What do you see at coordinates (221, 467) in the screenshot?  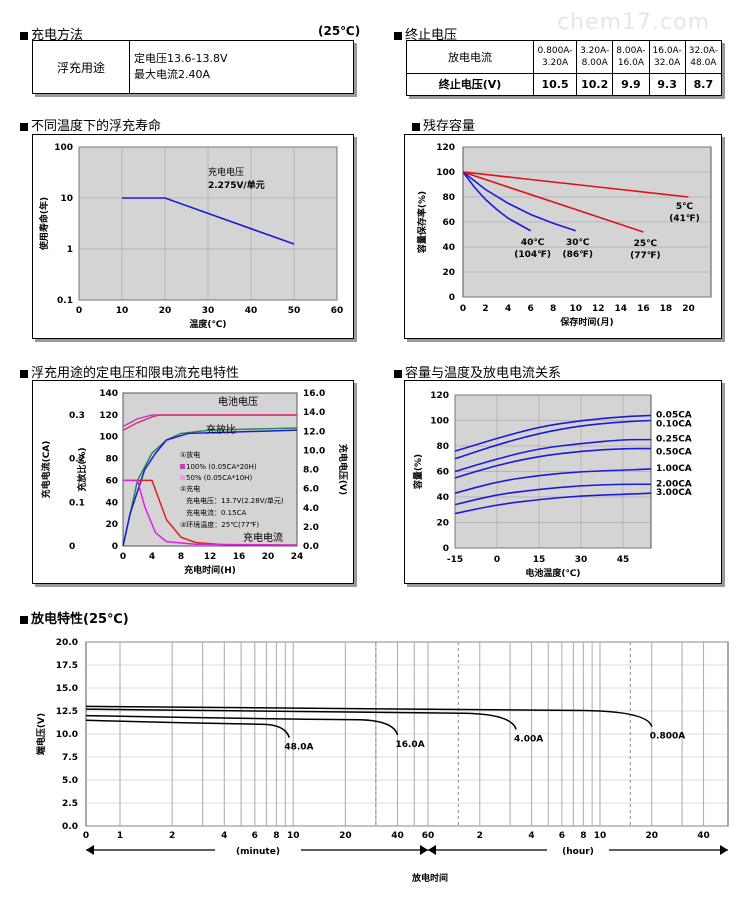 I see `legend-text: 100% (0.05CA*20H)` at bounding box center [221, 467].